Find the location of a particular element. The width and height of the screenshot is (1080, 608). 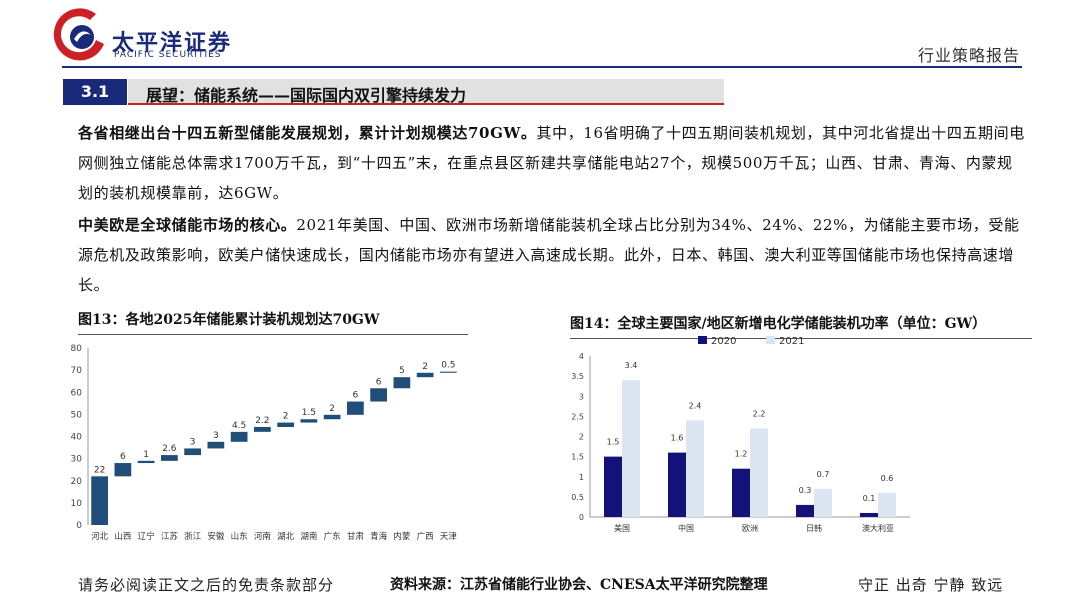

x-tick-label: 美国 is located at coordinates (622, 528).